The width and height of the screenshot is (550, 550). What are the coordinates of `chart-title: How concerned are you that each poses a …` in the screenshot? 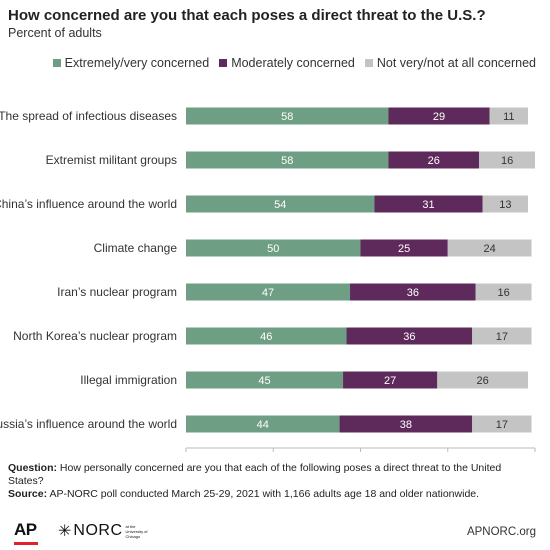 It's located at (247, 15).